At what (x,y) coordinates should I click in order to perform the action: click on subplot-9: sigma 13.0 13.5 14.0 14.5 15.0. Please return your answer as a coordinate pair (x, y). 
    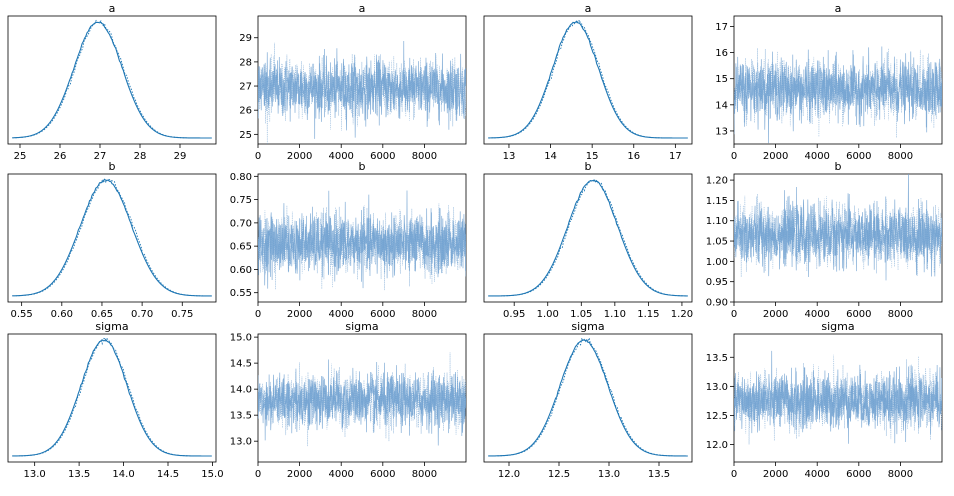
    Looking at the image, I should click on (115, 400).